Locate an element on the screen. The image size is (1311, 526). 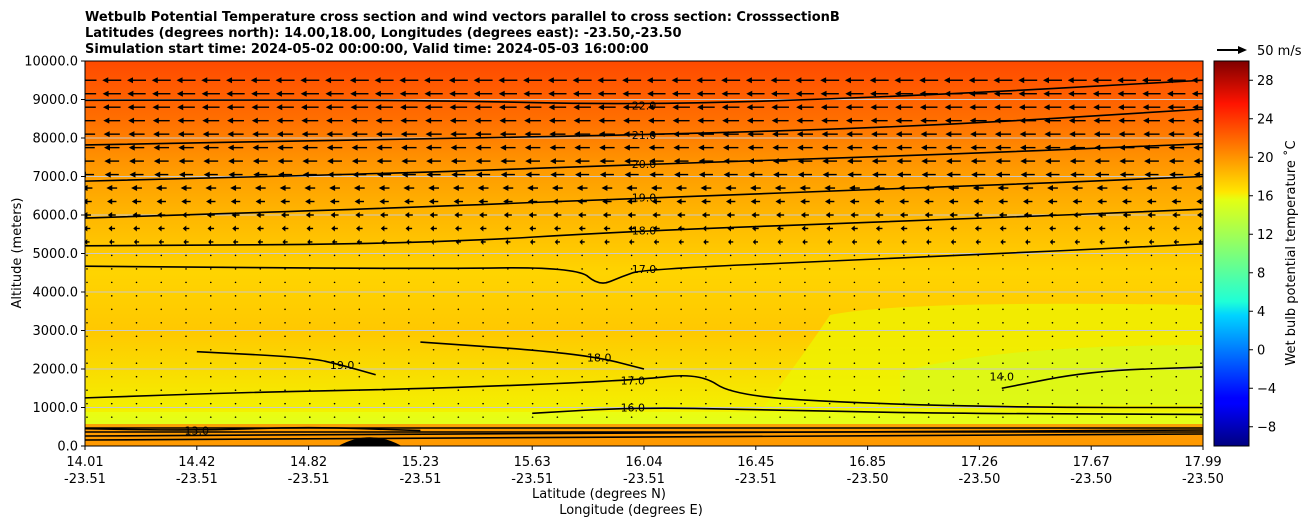
contour-label: 19.0 is located at coordinates (644, 198).